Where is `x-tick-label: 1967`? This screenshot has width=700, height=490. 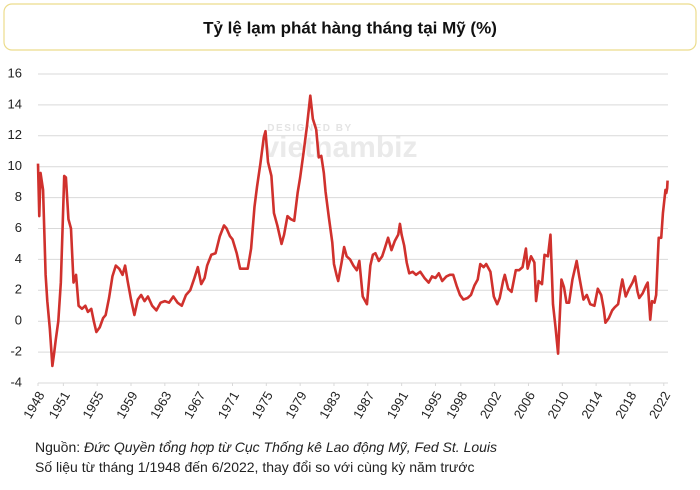 x-tick-label: 1967 is located at coordinates (194, 405).